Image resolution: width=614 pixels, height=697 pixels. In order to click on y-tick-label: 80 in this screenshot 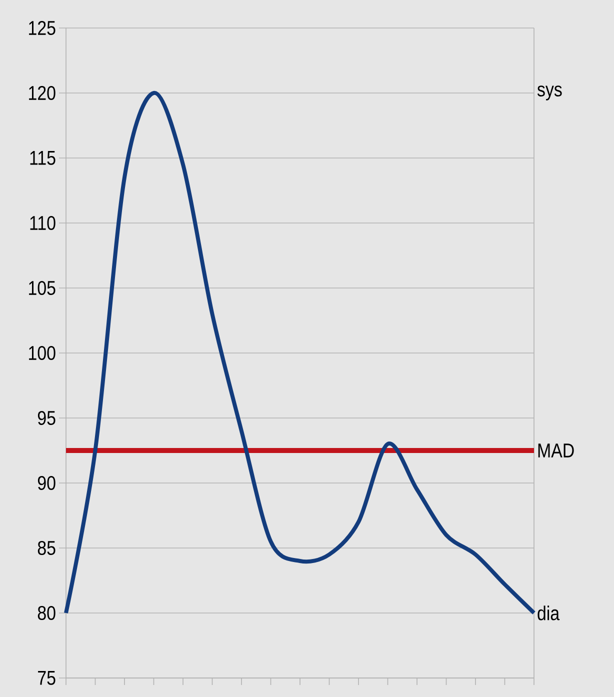, I will do `click(47, 613)`.